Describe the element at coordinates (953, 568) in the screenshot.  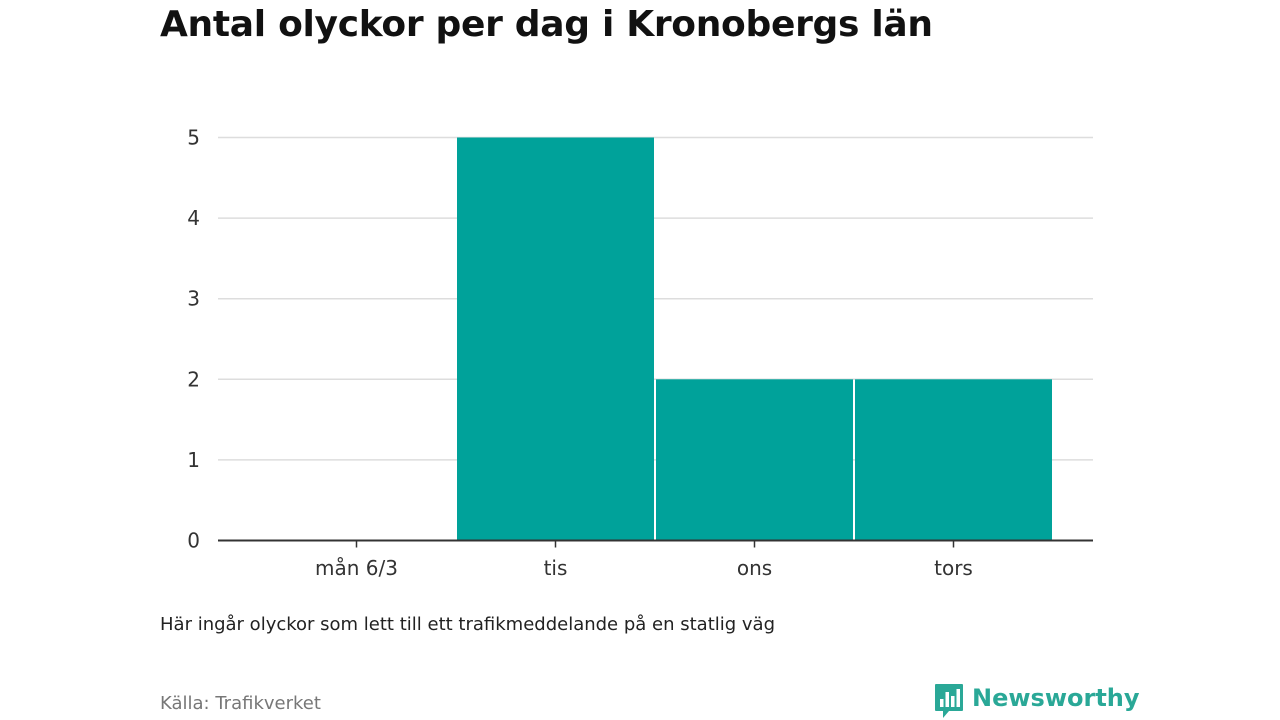
I see `x-tick-label: tors` at that location.